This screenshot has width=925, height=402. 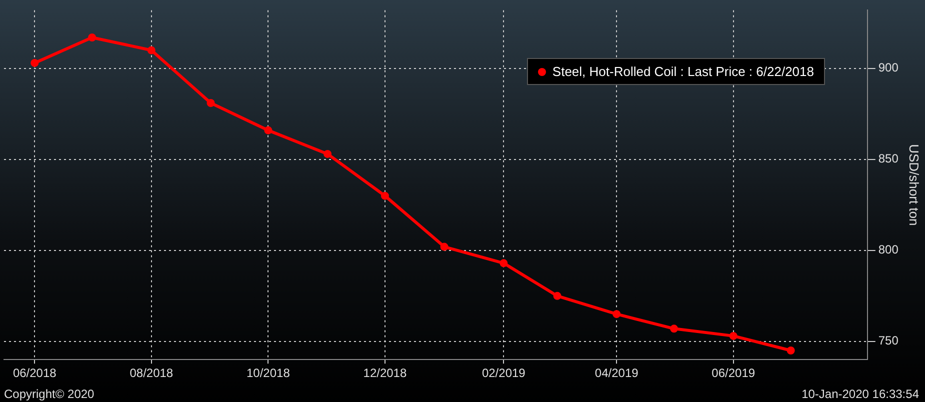 What do you see at coordinates (385, 373) in the screenshot?
I see `x-tick-label: 12/2018` at bounding box center [385, 373].